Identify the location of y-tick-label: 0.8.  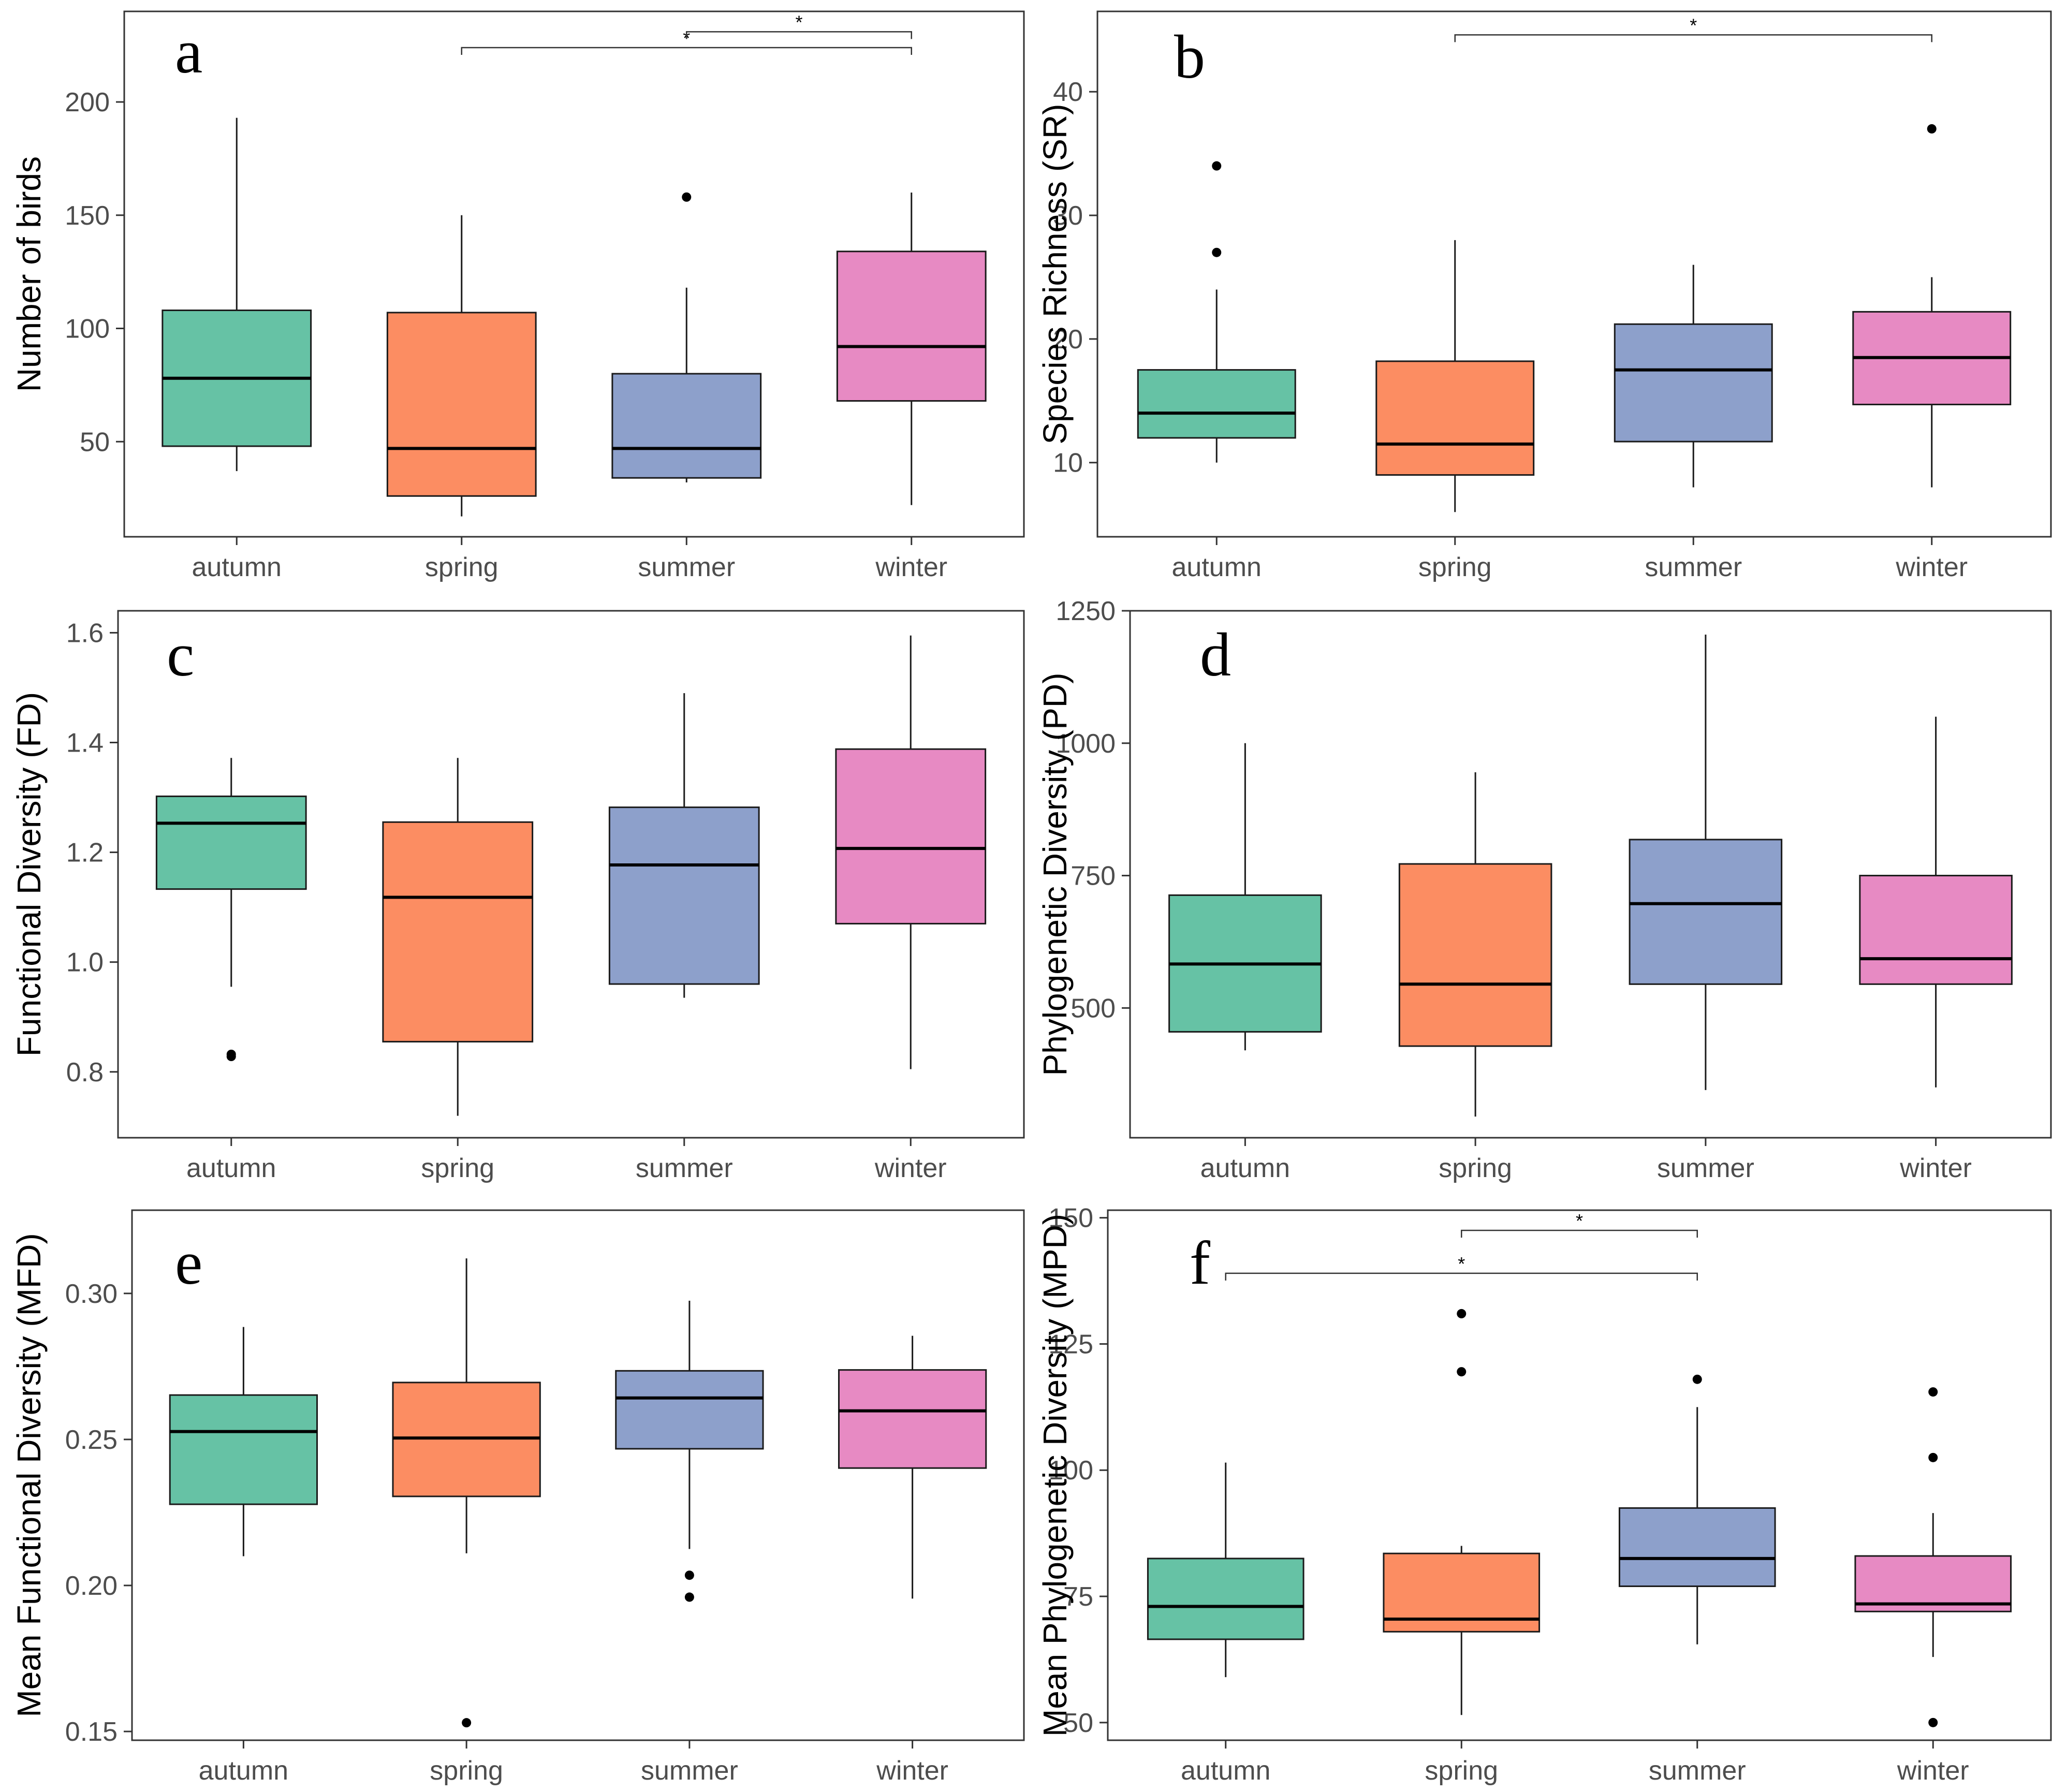
(85, 1072).